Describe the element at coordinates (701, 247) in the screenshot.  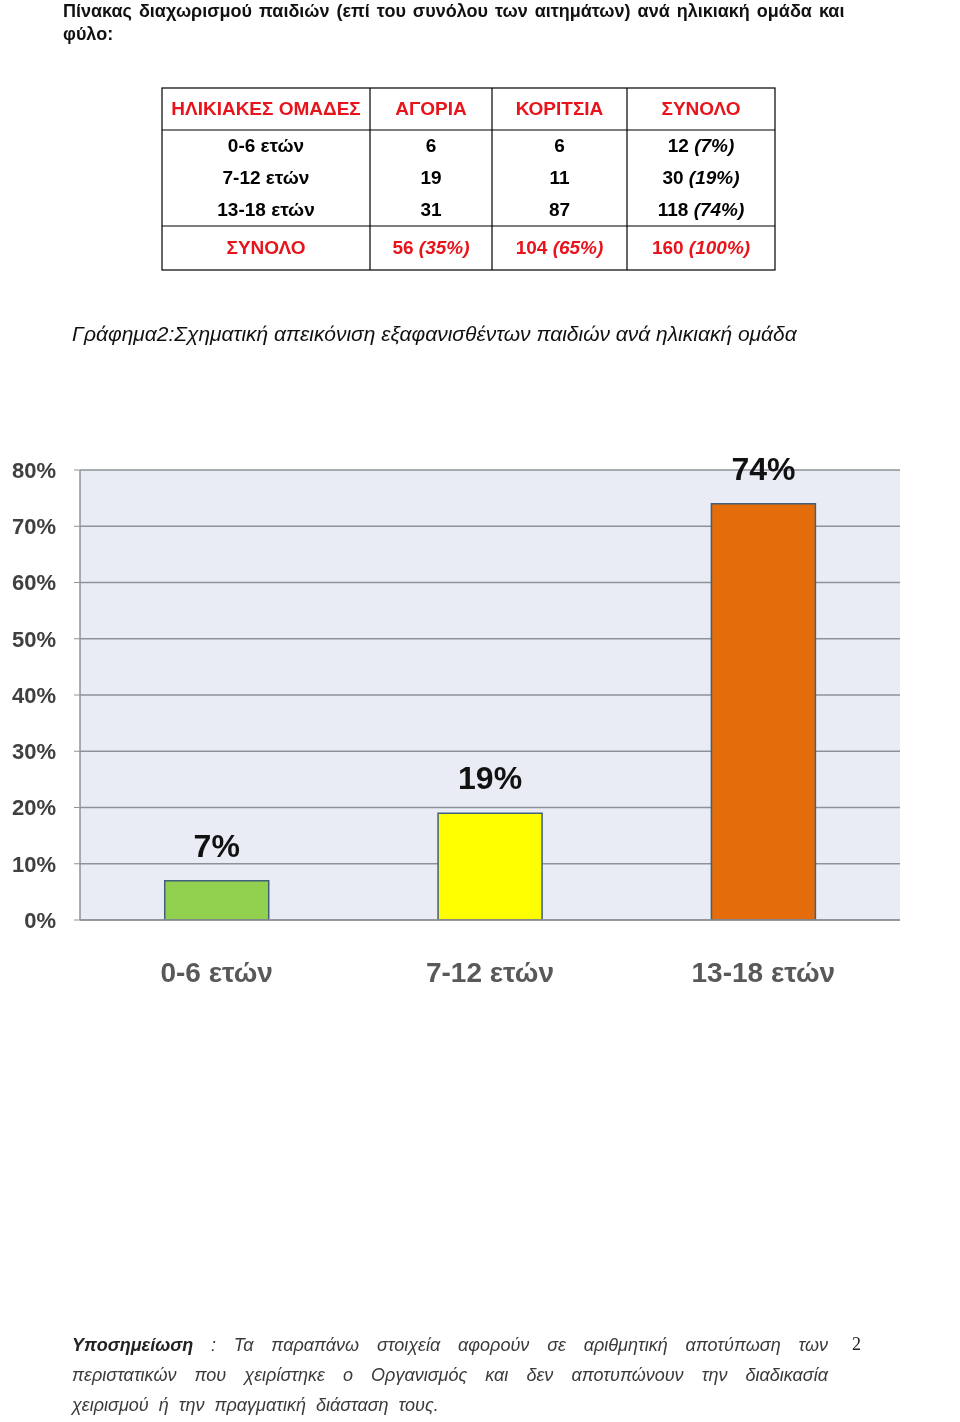
I see `text: 160 (100%)` at that location.